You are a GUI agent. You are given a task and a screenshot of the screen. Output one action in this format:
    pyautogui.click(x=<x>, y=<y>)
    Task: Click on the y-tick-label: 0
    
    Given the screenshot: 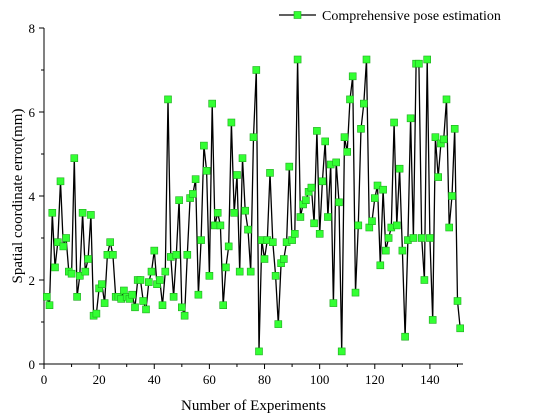 What is the action you would take?
    pyautogui.click(x=32, y=364)
    